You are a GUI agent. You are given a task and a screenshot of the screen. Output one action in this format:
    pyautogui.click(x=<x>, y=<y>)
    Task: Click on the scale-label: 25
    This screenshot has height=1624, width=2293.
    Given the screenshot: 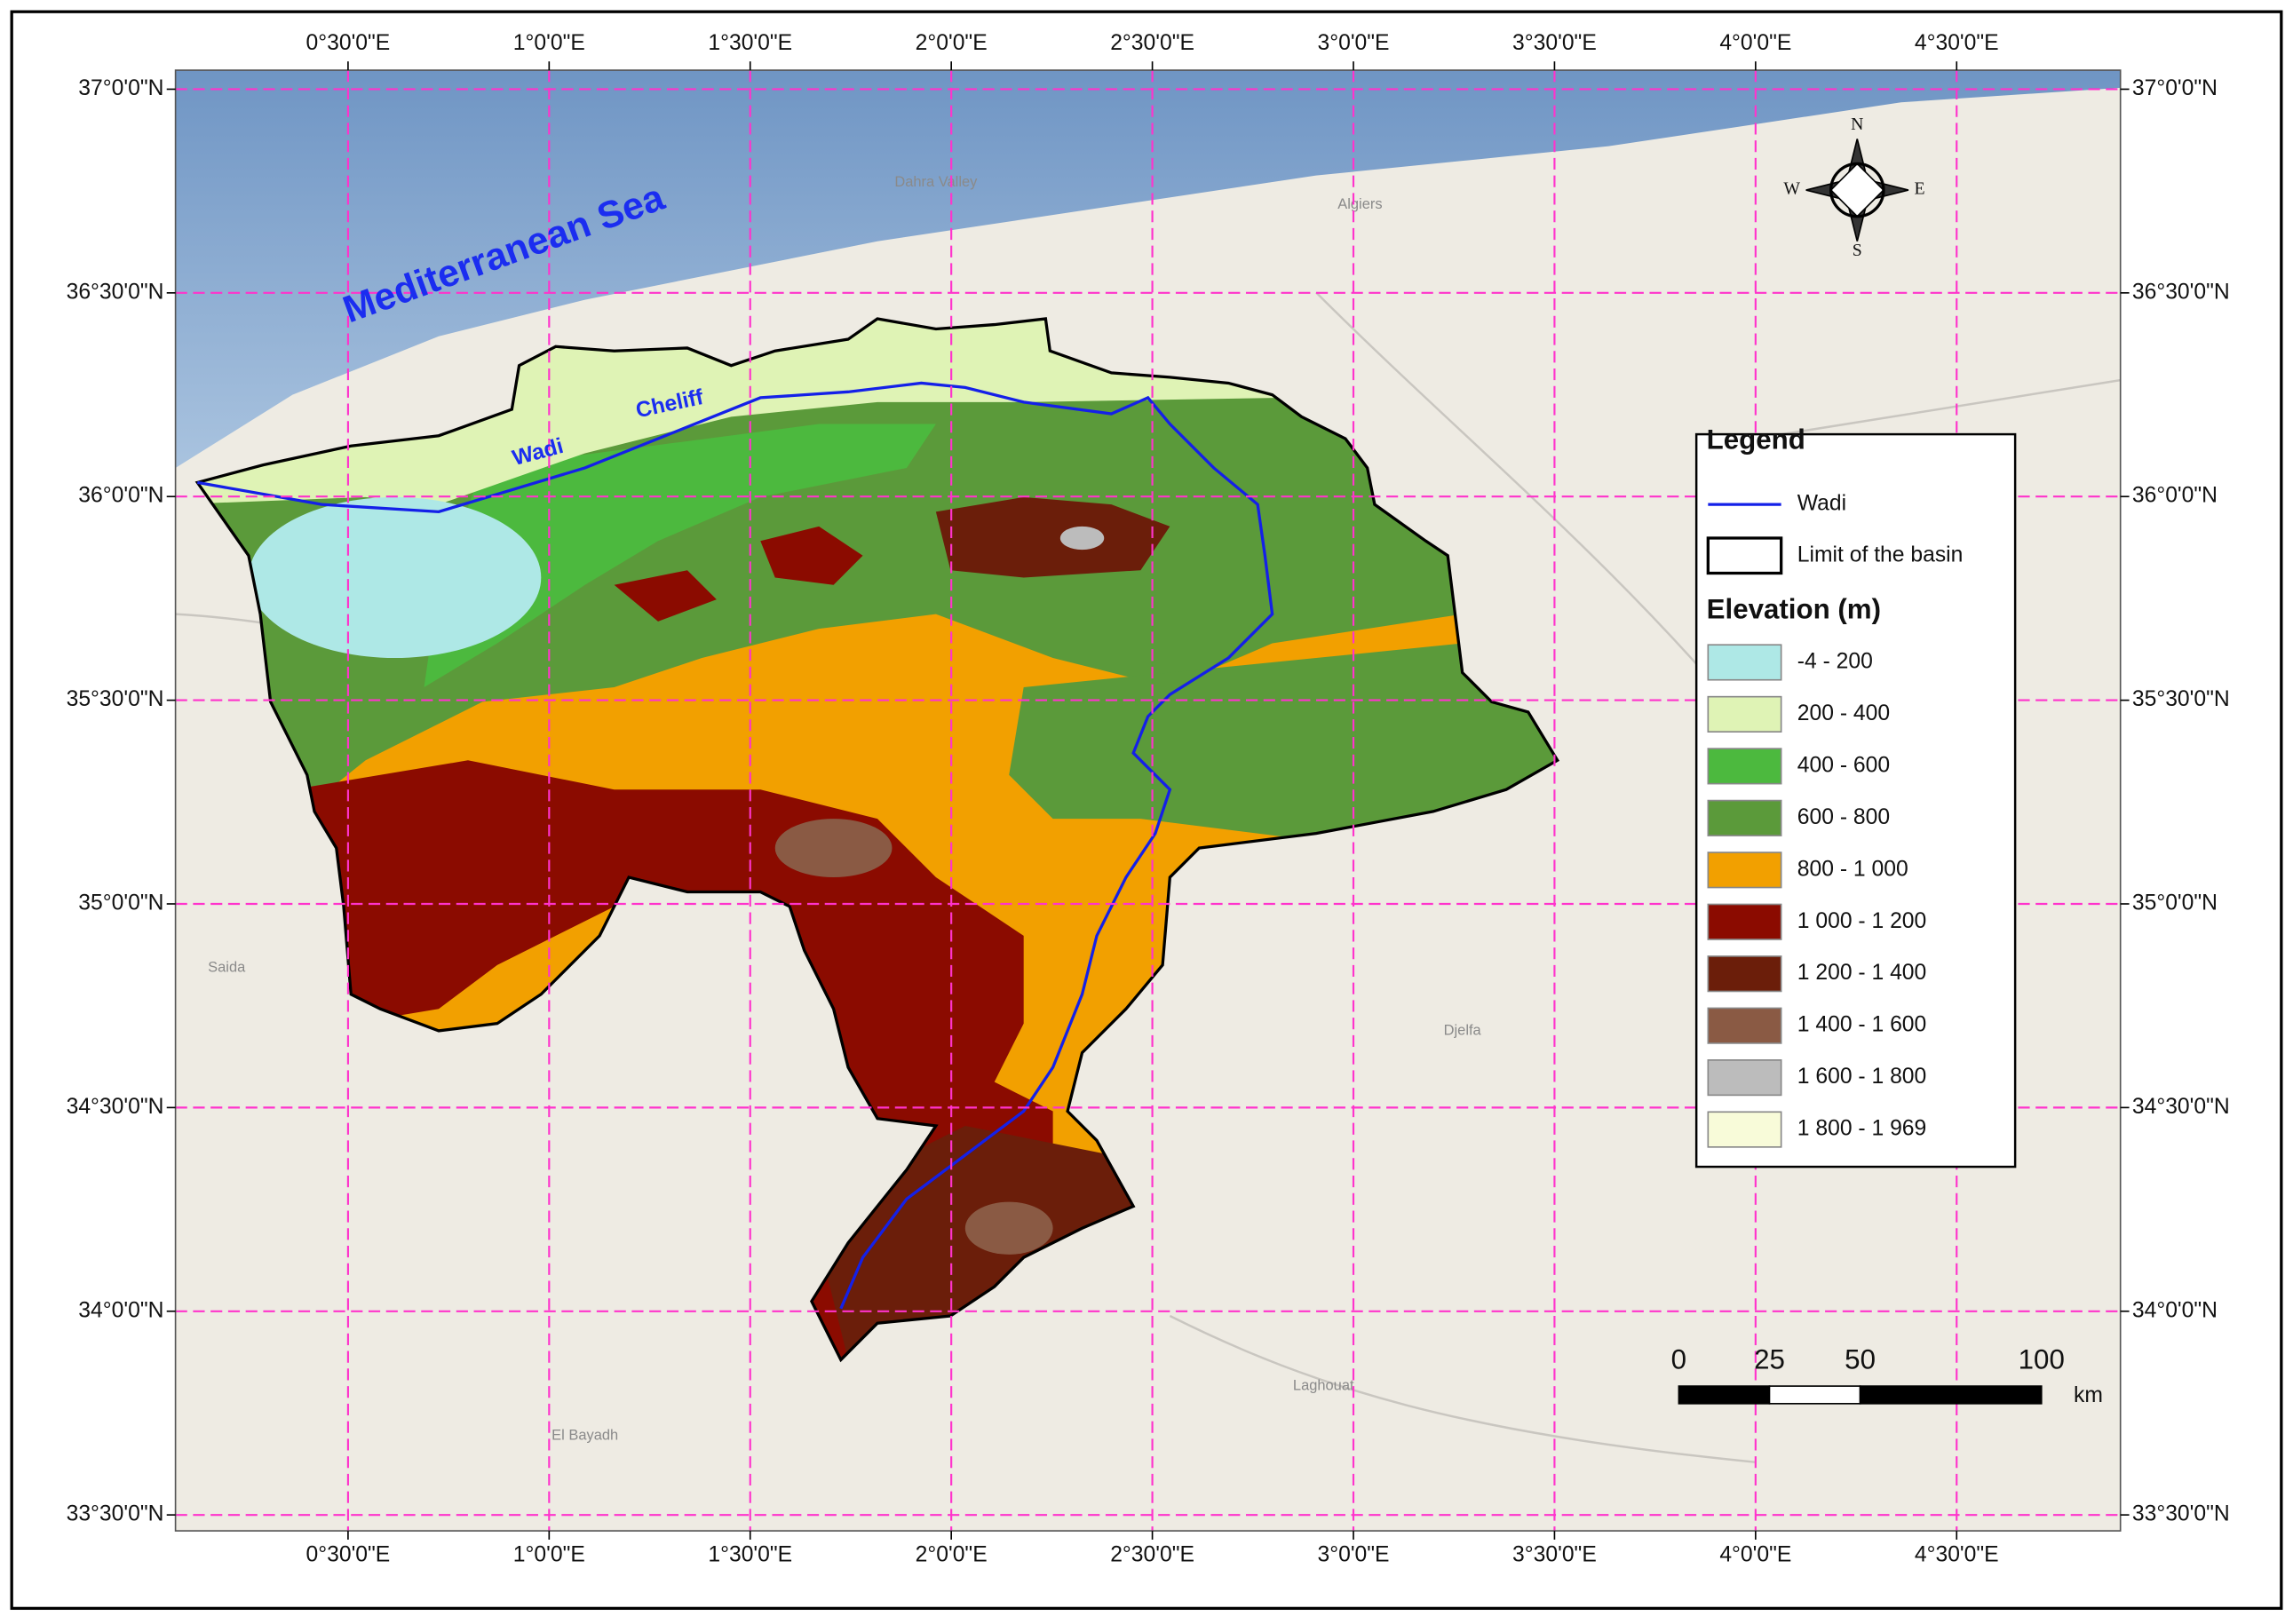 What is the action you would take?
    pyautogui.click(x=1769, y=1358)
    